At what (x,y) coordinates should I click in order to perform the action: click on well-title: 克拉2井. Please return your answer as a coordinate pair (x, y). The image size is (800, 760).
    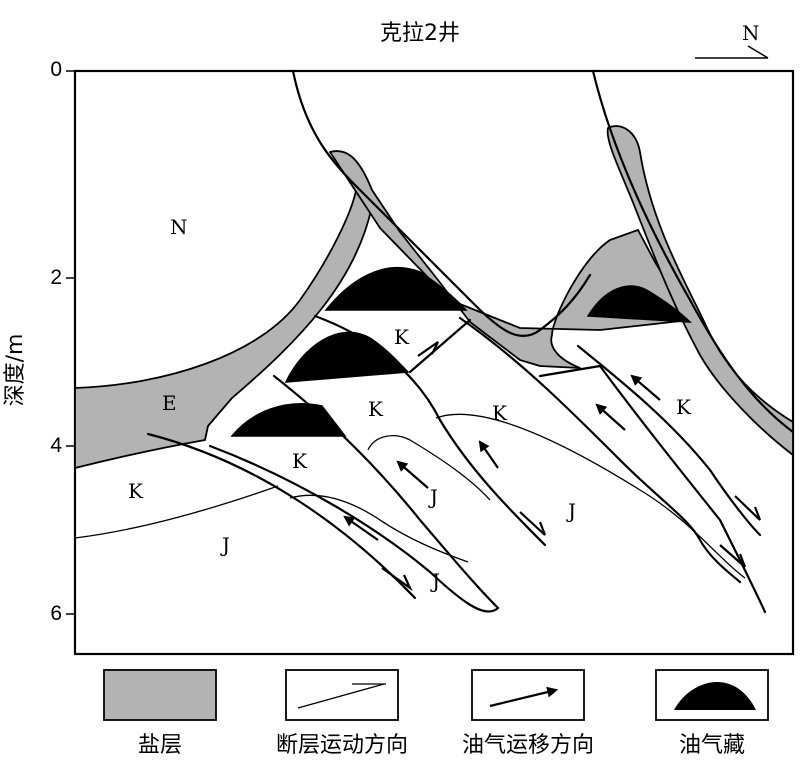
    Looking at the image, I should click on (420, 33).